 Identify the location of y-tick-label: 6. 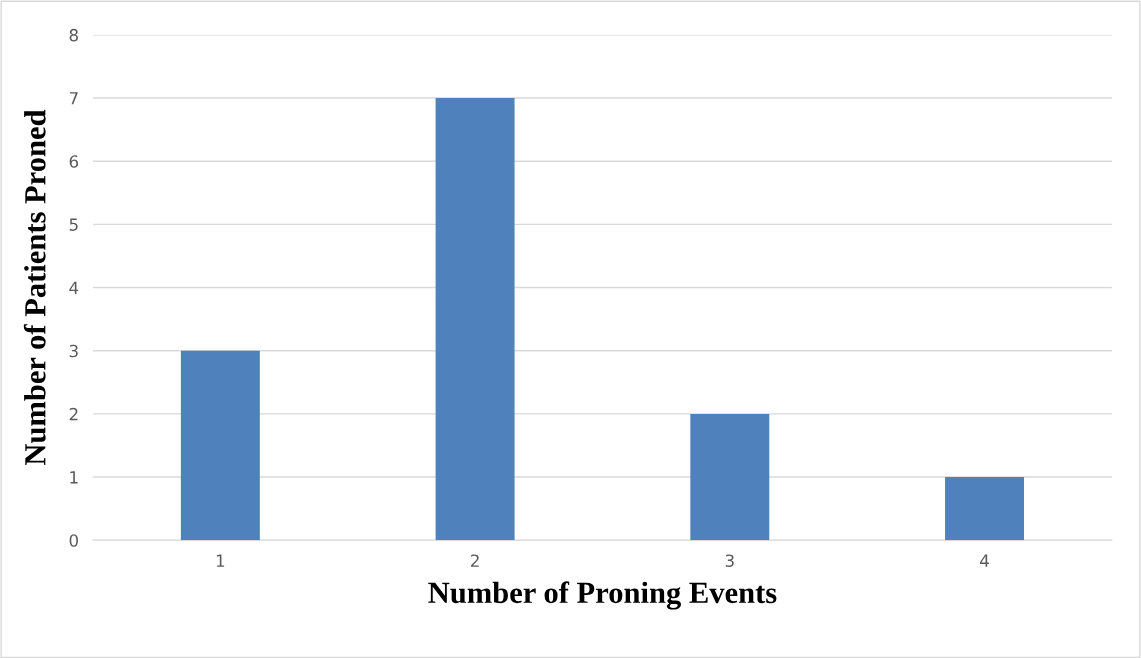
(74, 161).